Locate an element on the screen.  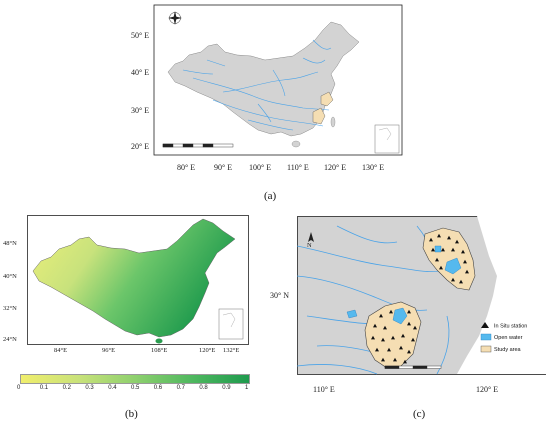
study-area-south is located at coordinates (393, 335).